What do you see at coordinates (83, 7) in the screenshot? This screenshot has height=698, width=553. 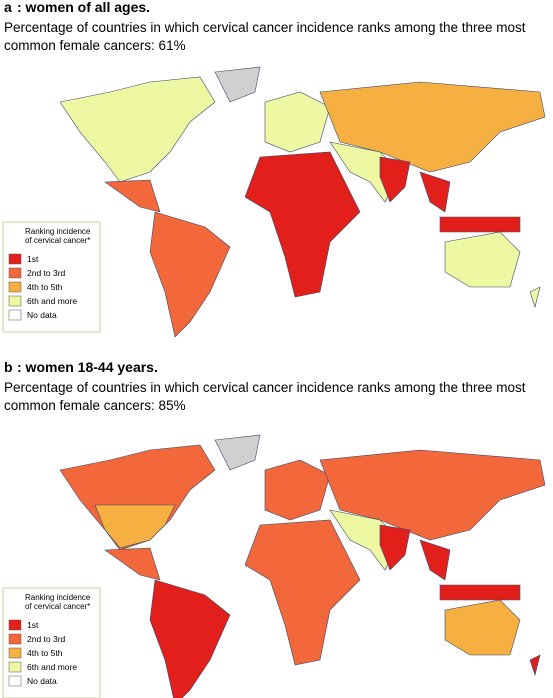 I see `panel-title: : women of all ages.` at bounding box center [83, 7].